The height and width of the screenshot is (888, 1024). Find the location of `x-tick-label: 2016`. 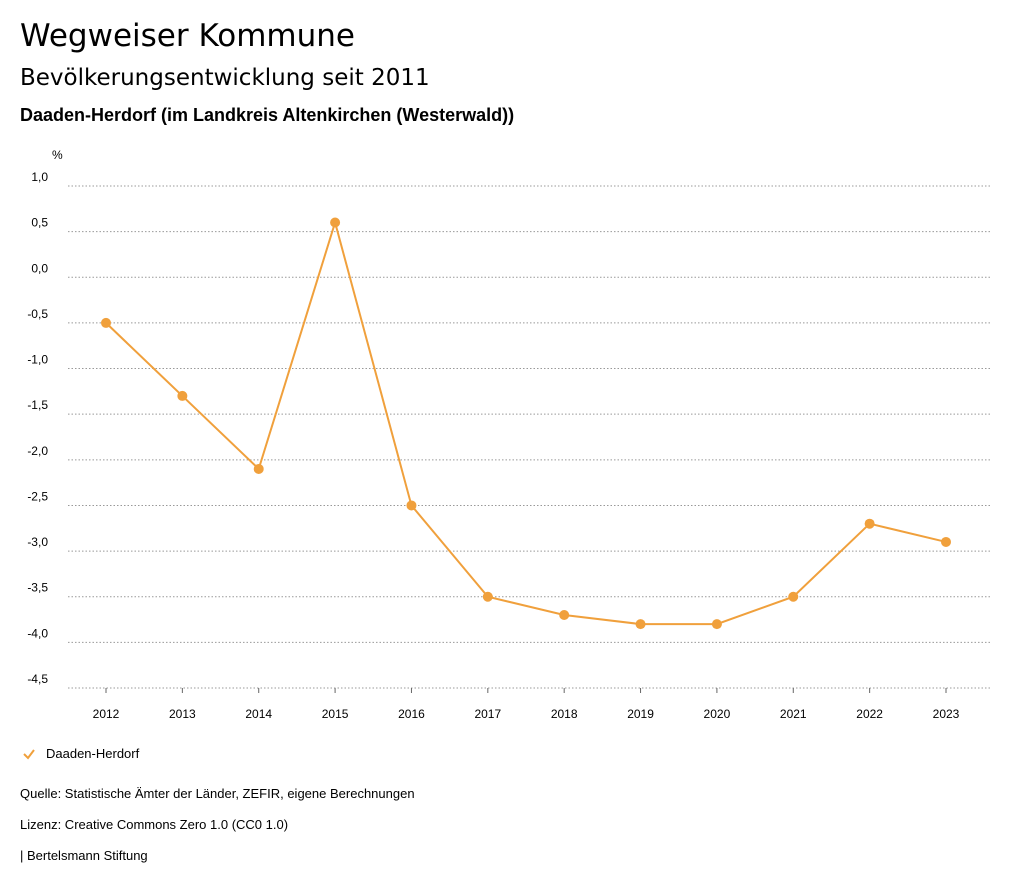

x-tick-label: 2016 is located at coordinates (411, 714).